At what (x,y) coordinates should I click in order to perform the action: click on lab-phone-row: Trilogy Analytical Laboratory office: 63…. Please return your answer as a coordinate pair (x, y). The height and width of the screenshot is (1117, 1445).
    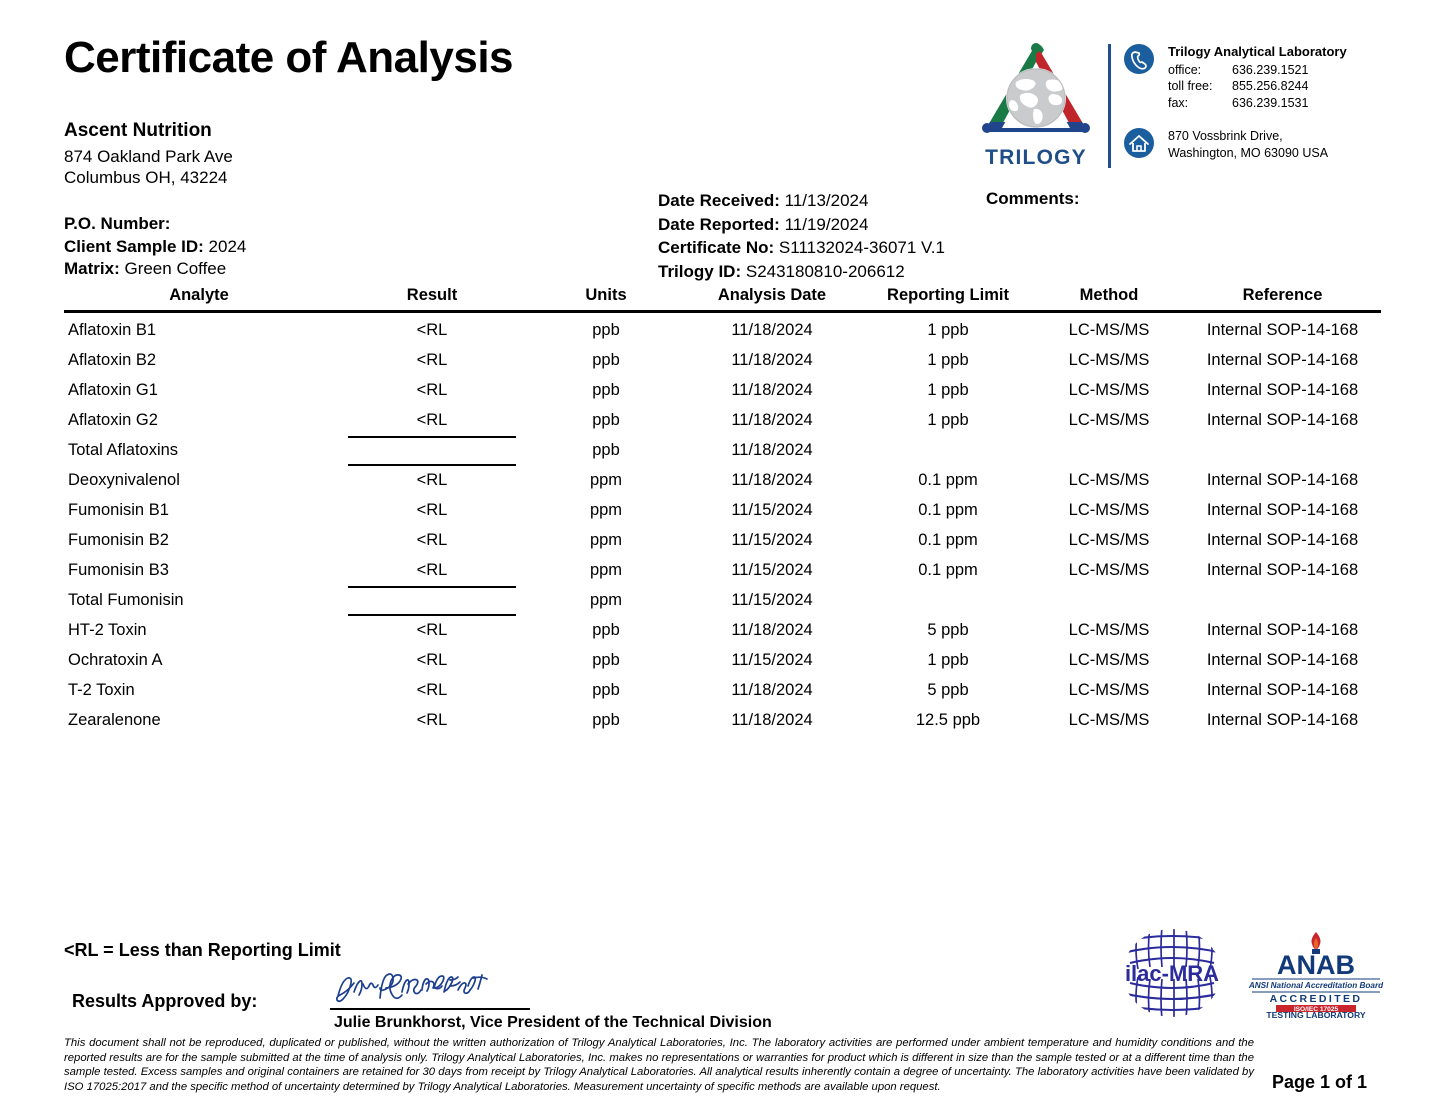
    Looking at the image, I should click on (1269, 77).